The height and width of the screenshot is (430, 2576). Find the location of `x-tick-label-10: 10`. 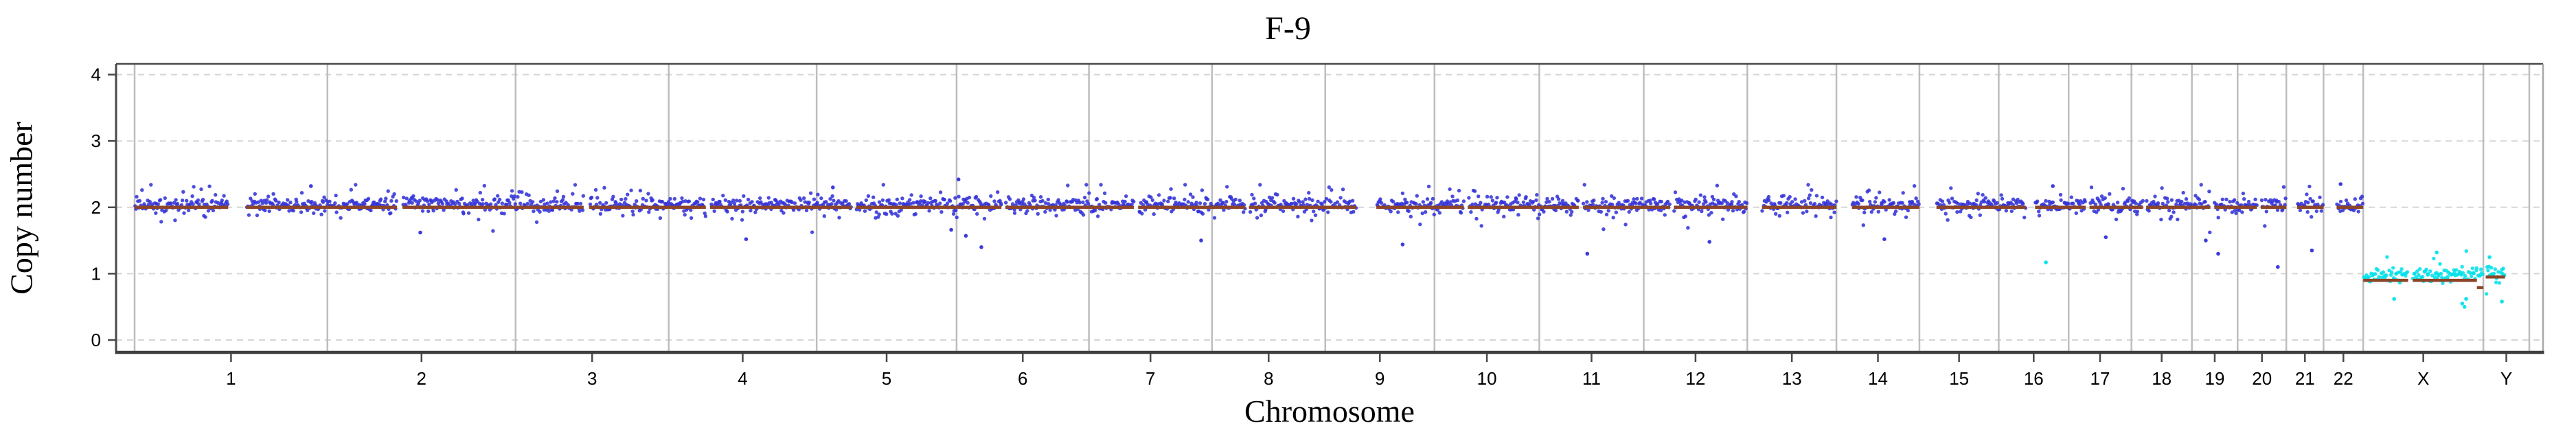

x-tick-label-10: 10 is located at coordinates (1487, 378).